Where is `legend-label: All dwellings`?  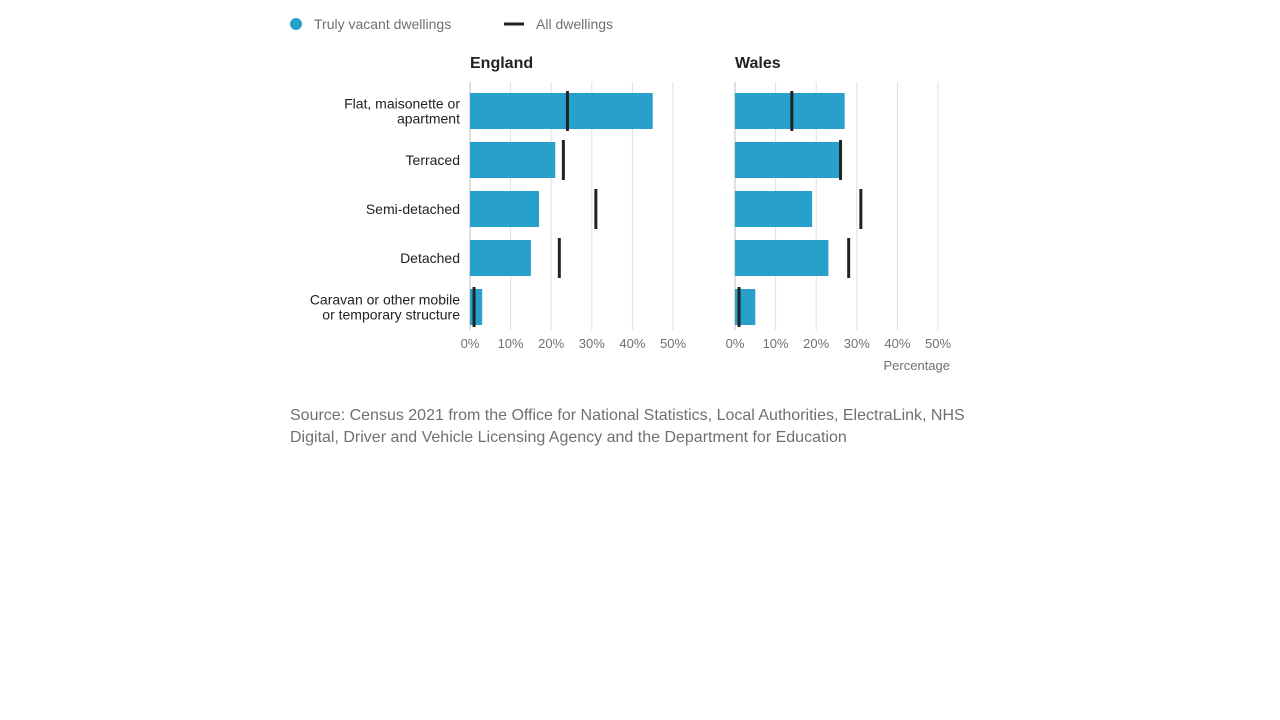
legend-label: All dwellings is located at coordinates (574, 24).